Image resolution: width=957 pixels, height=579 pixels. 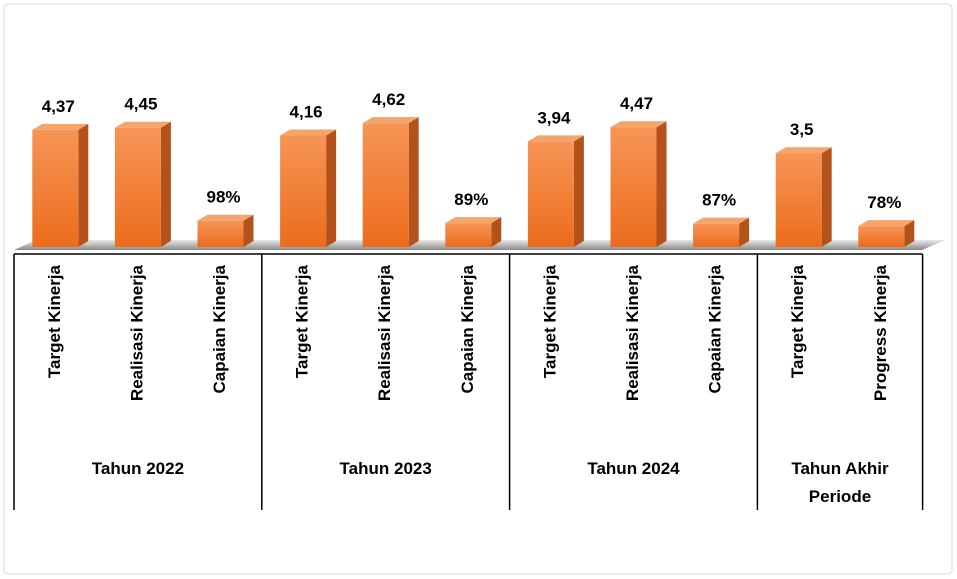 What do you see at coordinates (223, 197) in the screenshot?
I see `value-label: 98%` at bounding box center [223, 197].